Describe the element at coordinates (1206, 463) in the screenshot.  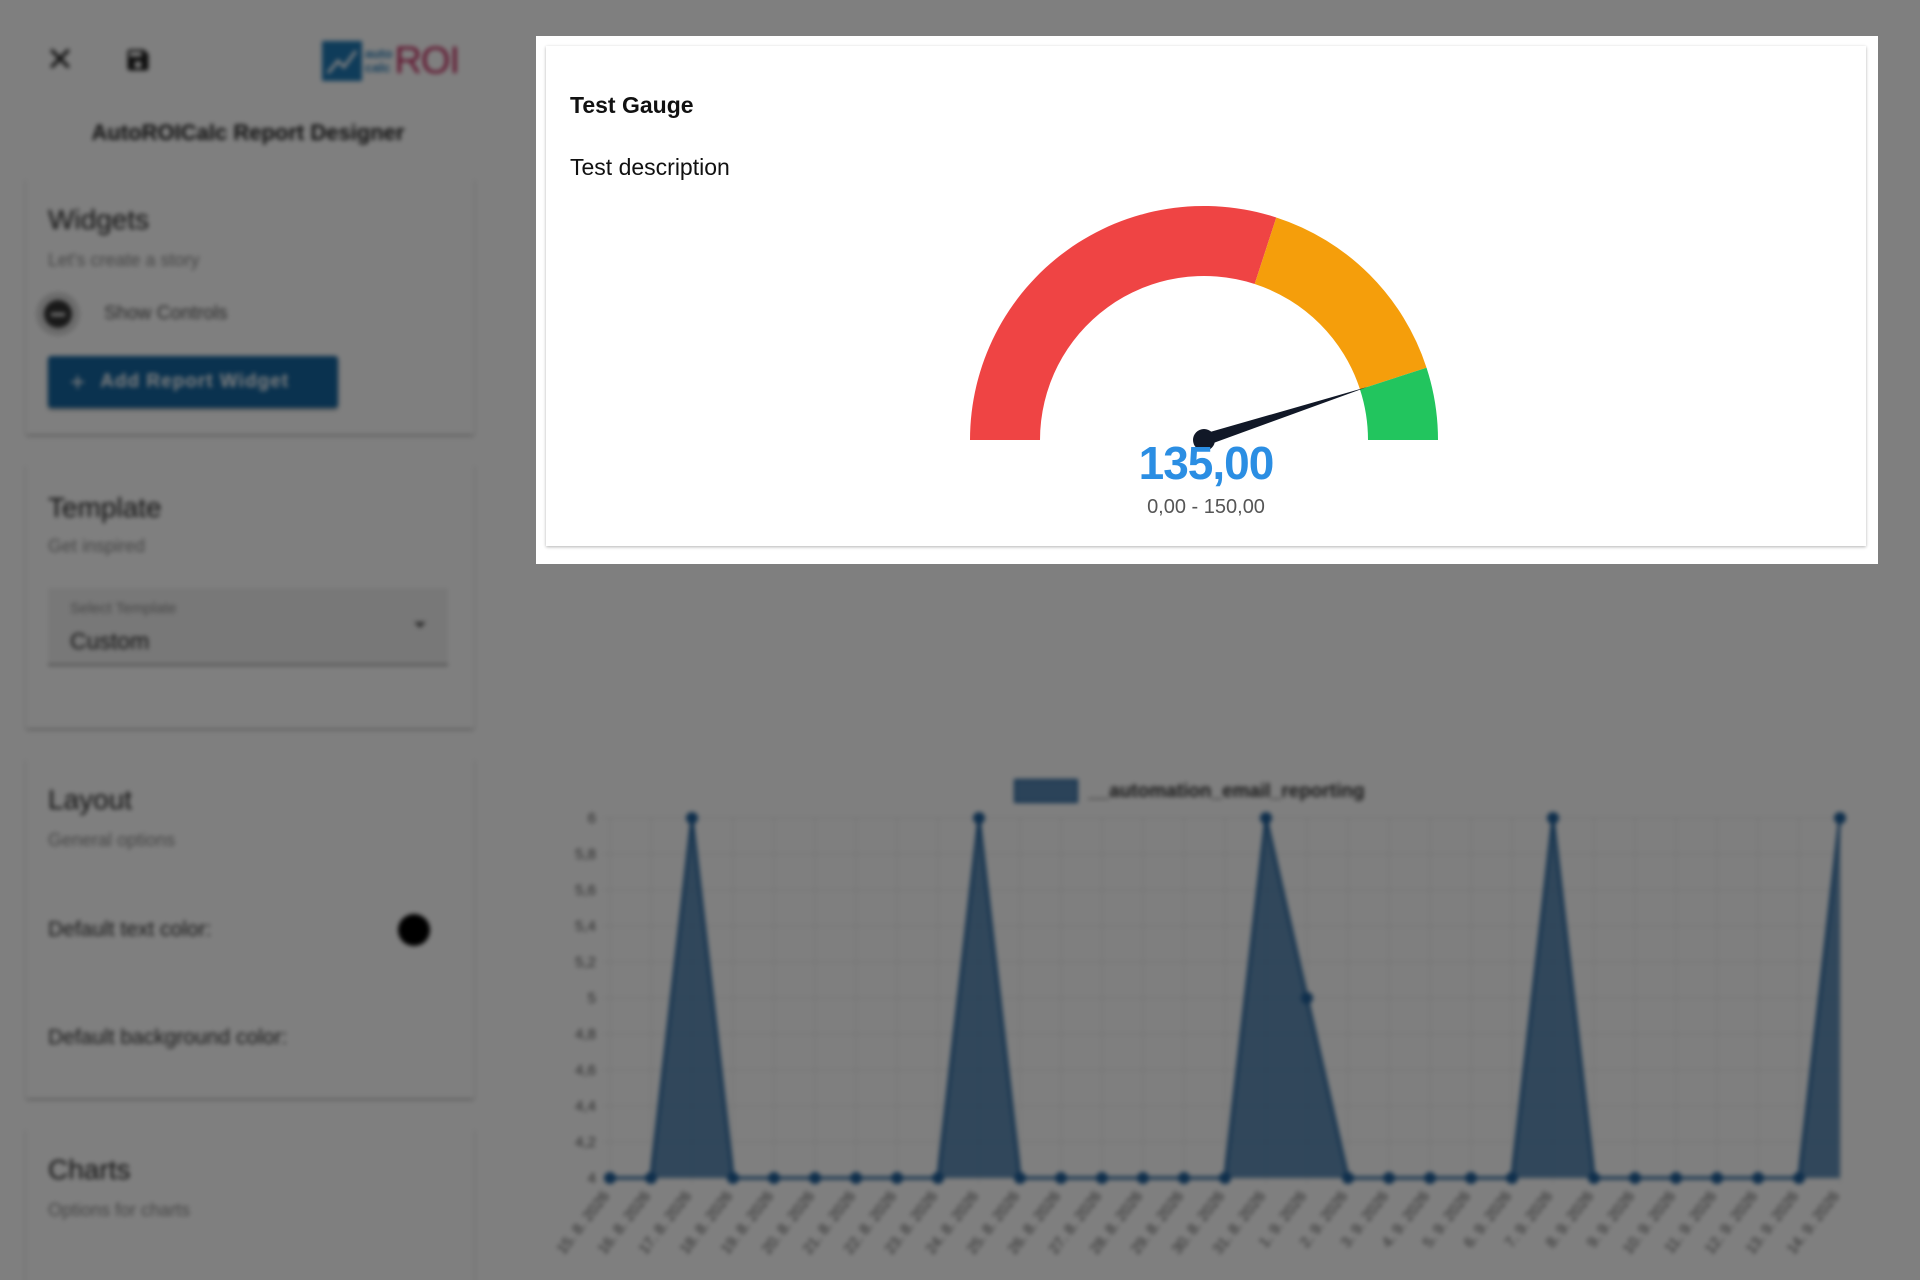
I see `gauge-value: 135,00` at that location.